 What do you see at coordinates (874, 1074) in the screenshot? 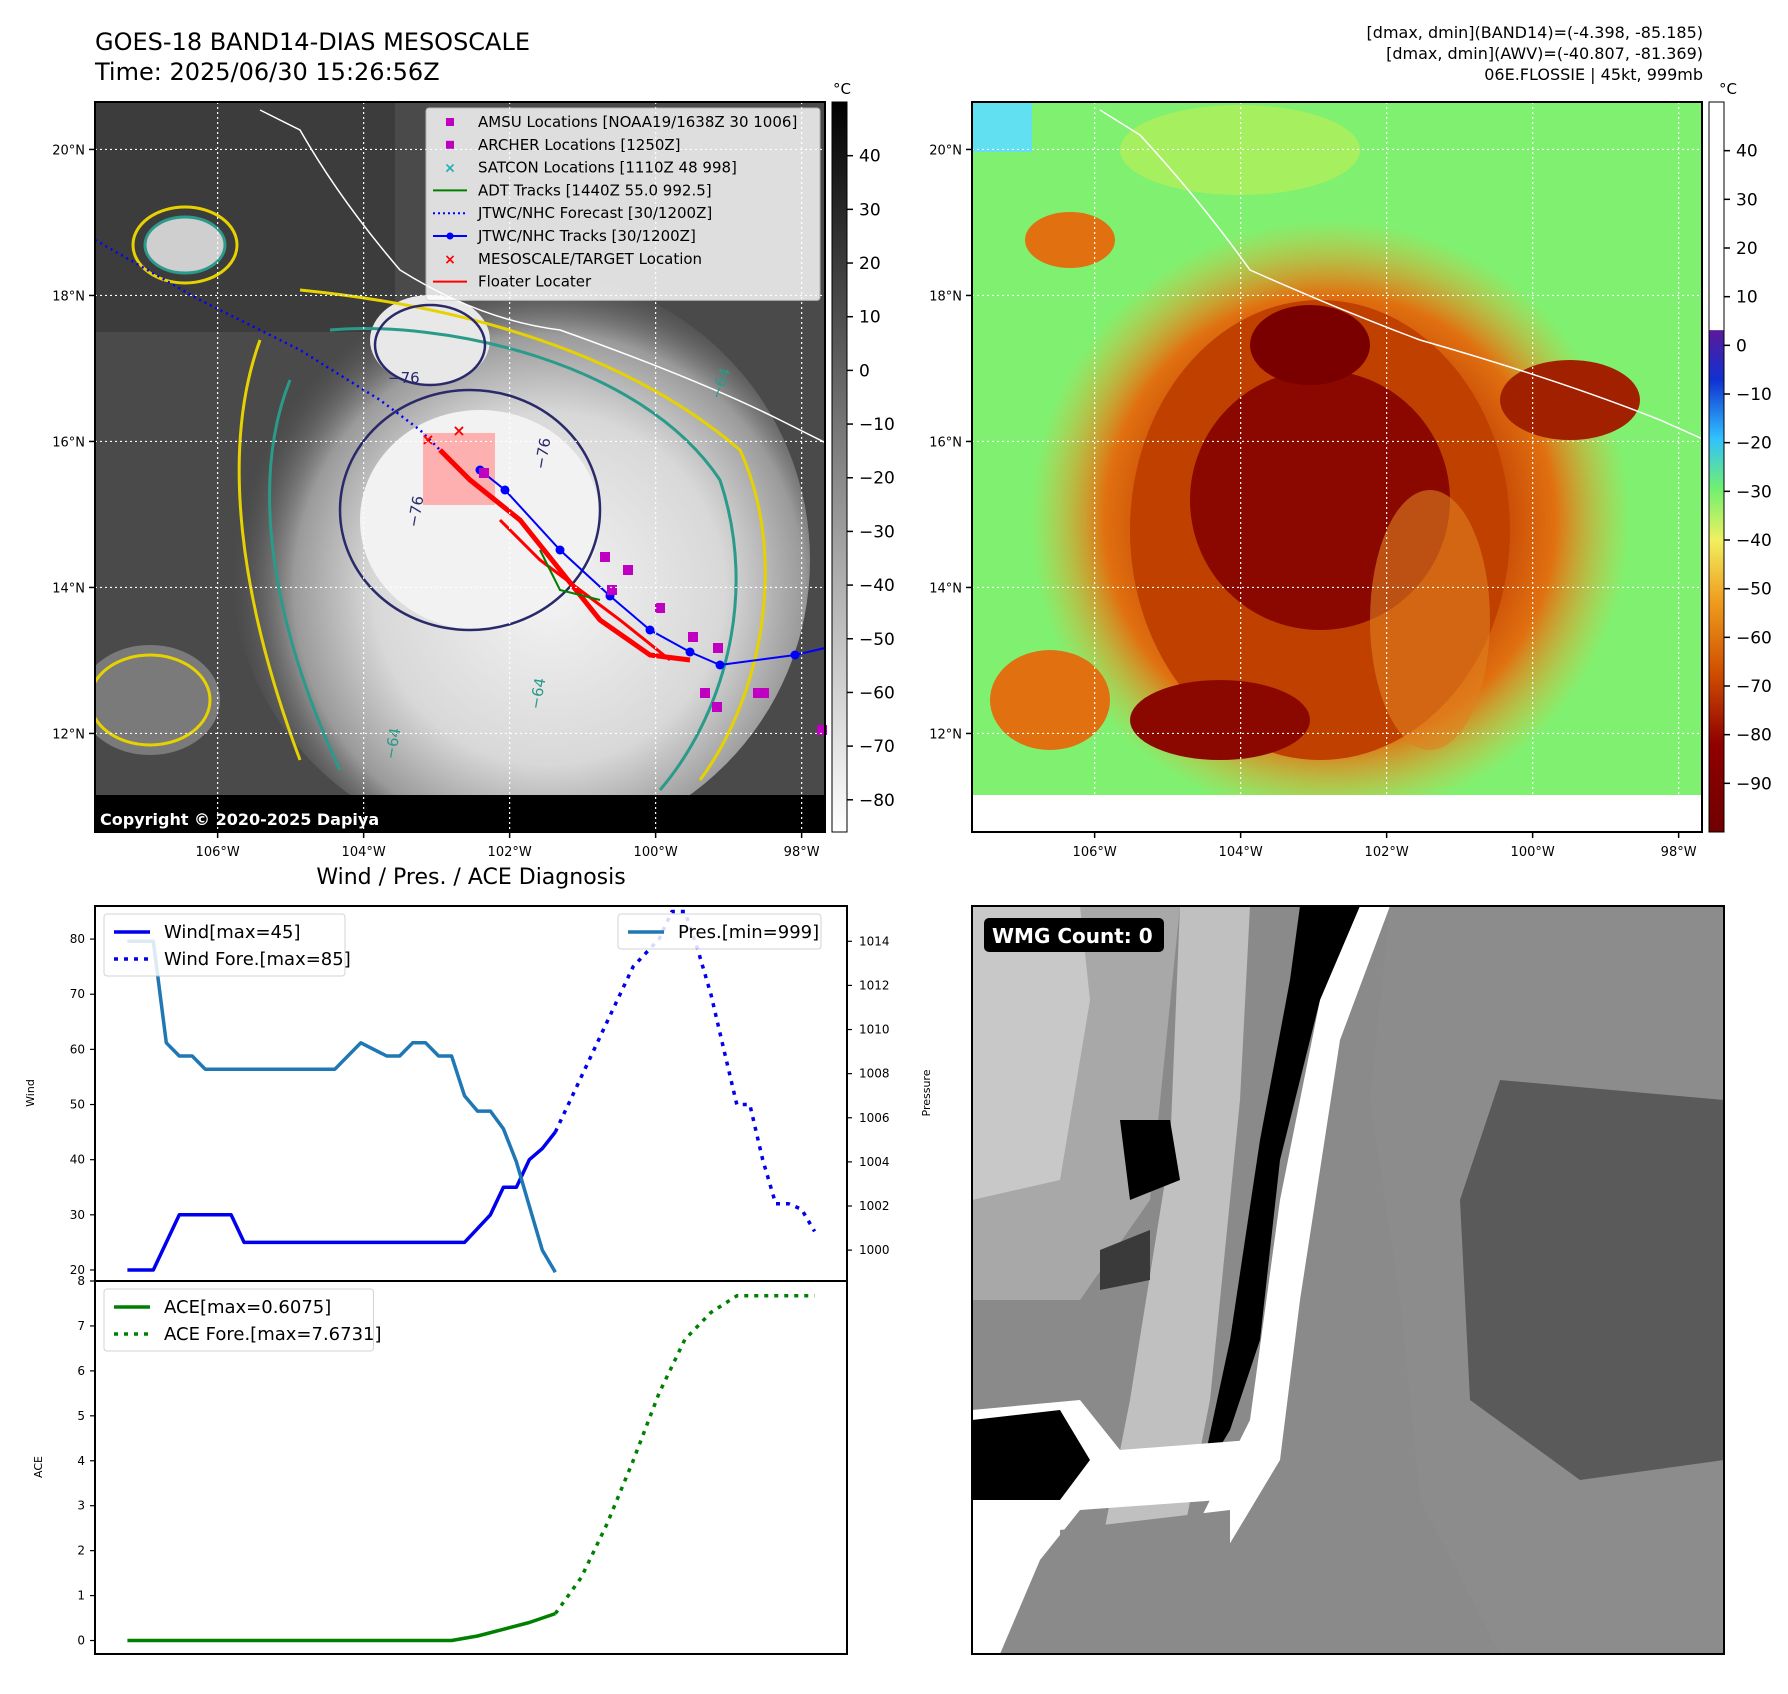
I see `y2-tick-label: 1008` at bounding box center [874, 1074].